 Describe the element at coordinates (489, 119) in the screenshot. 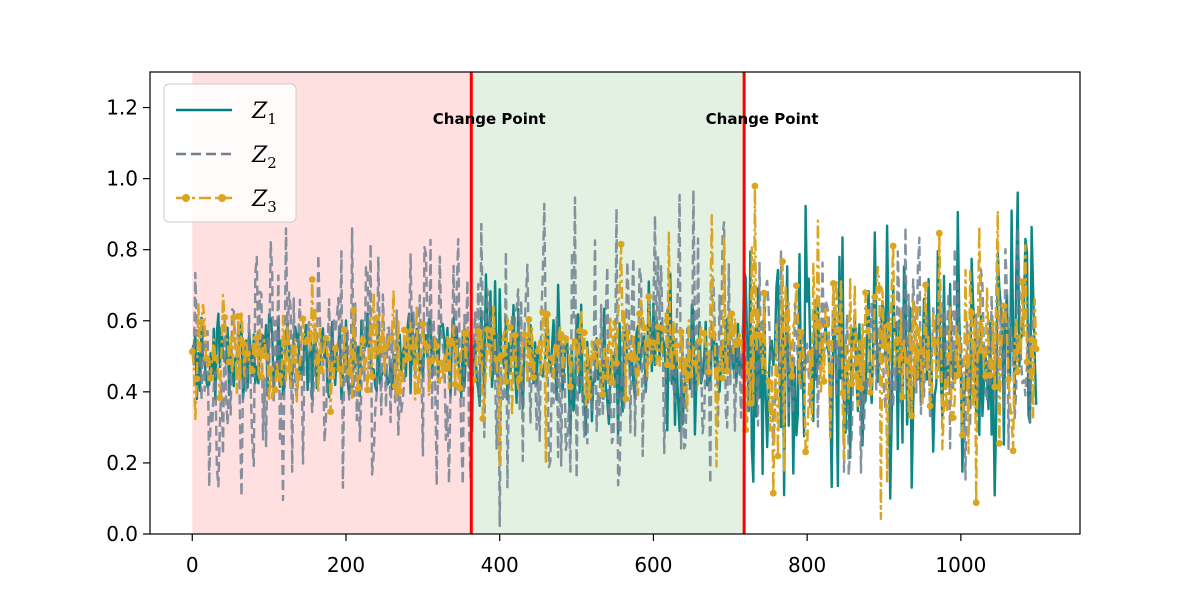

I see `change-point-label-1: Change Point` at that location.